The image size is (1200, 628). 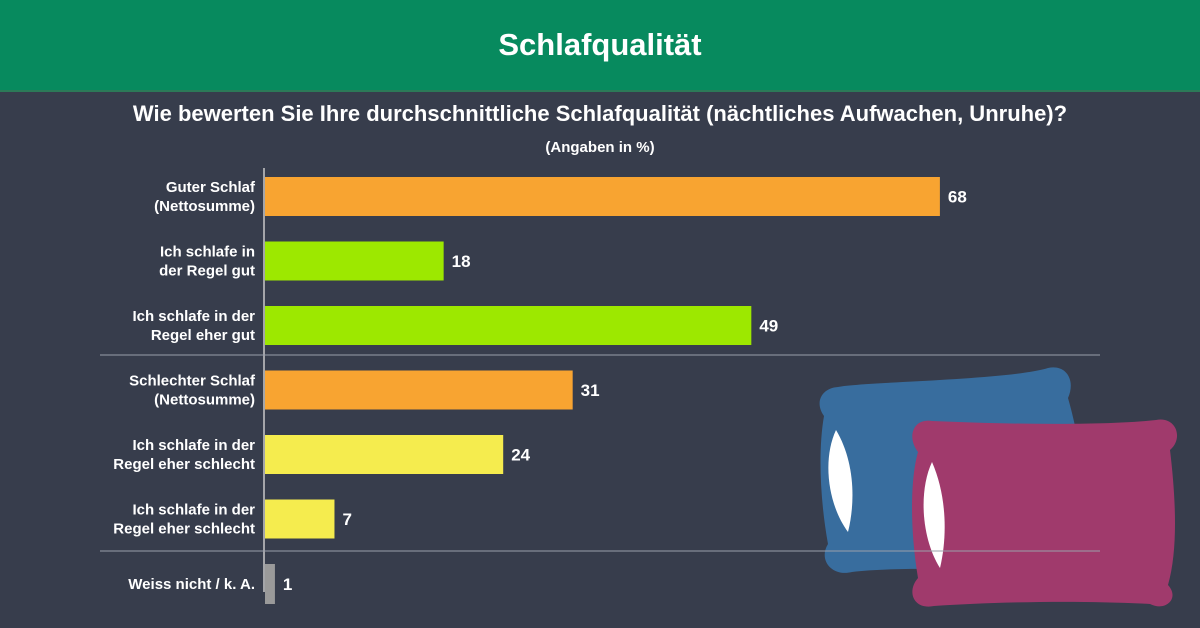 I want to click on data-label: 24, so click(x=520, y=455).